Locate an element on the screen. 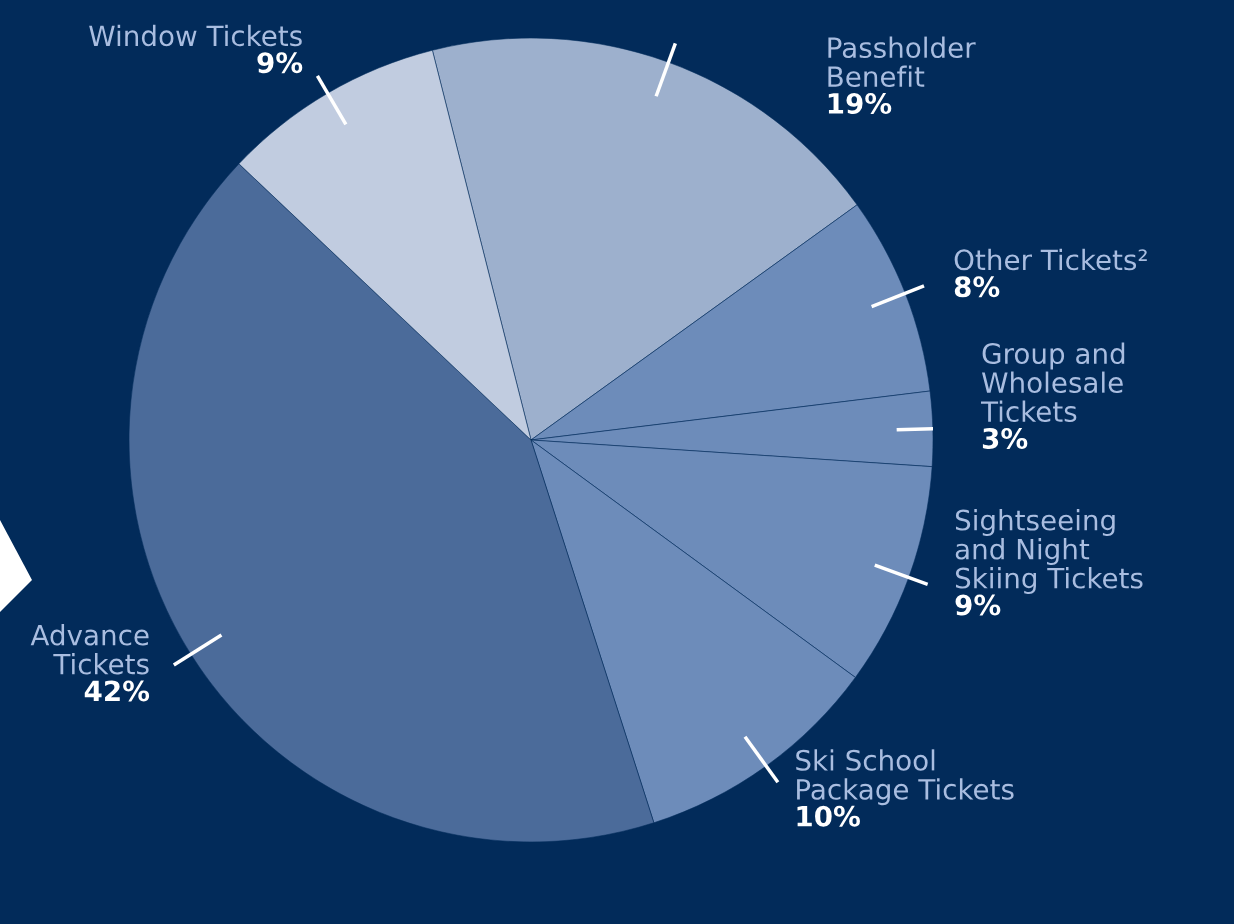 This screenshot has width=1234, height=924. slice-label: Sightseeing and Night Skiing Tickets is located at coordinates (1049, 551).